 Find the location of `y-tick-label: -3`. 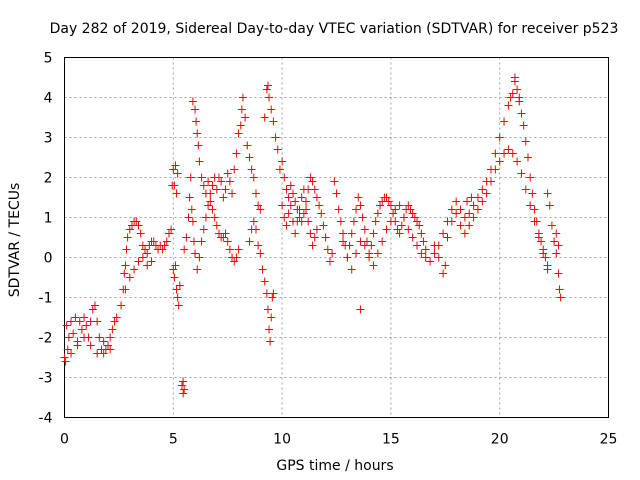

y-tick-label: -3 is located at coordinates (46, 379).